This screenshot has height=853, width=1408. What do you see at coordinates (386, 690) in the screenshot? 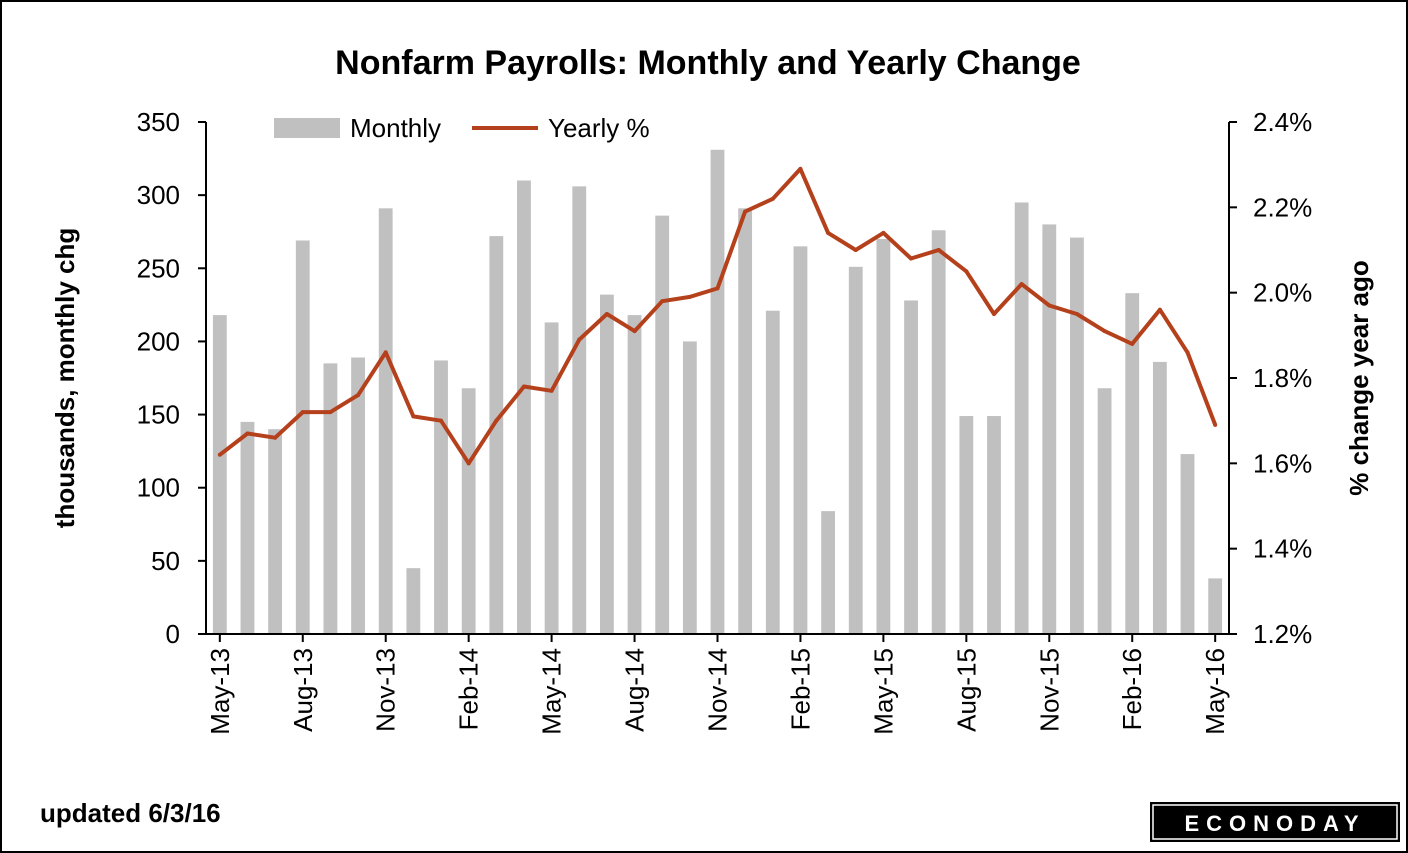
I see `x-tick-label: Nov-13` at bounding box center [386, 690].